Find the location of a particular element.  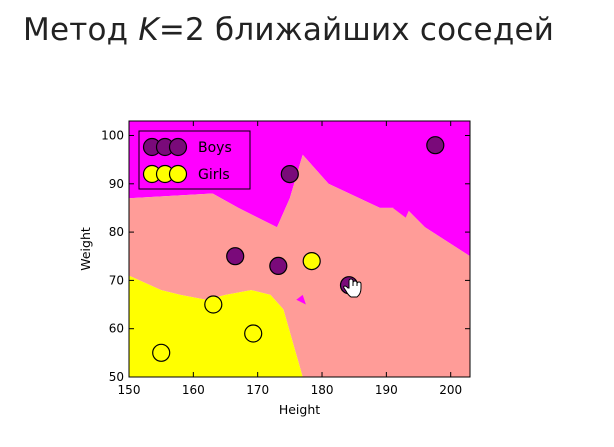

title-suffix: =2 ближайших соседей is located at coordinates (356, 30).